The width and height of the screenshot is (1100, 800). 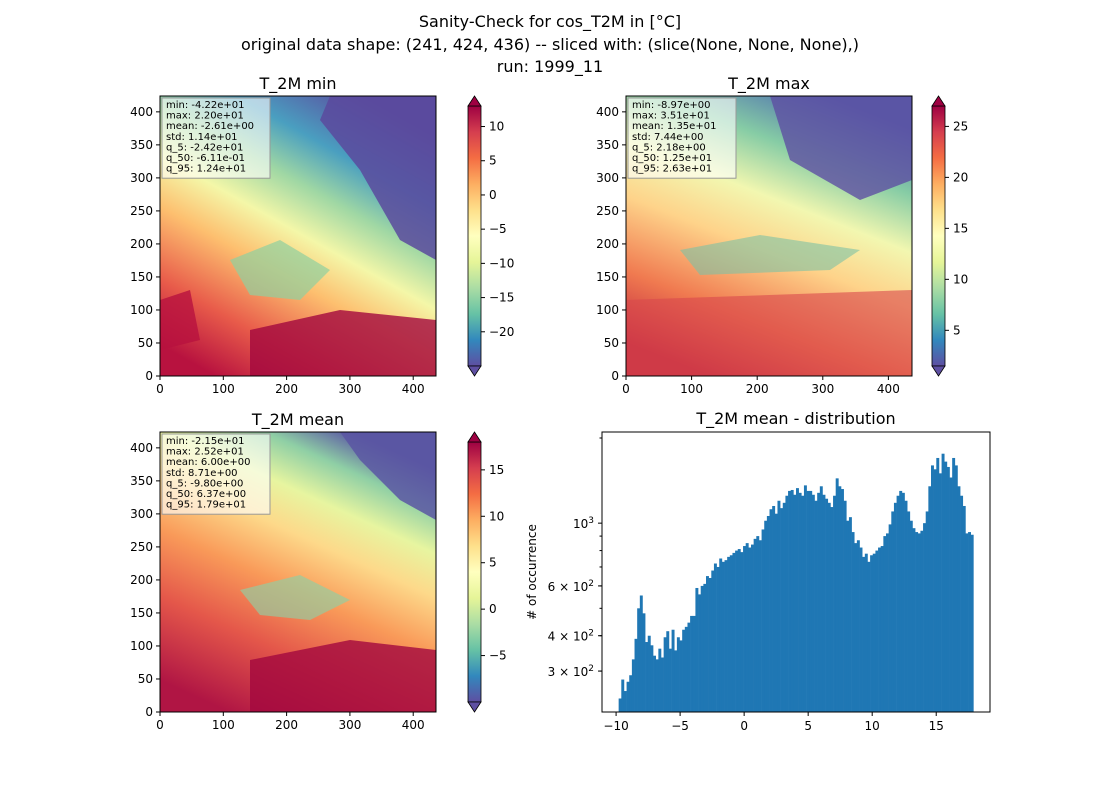 I want to click on heatmap-min-ytick-label: 200, so click(x=141, y=244).